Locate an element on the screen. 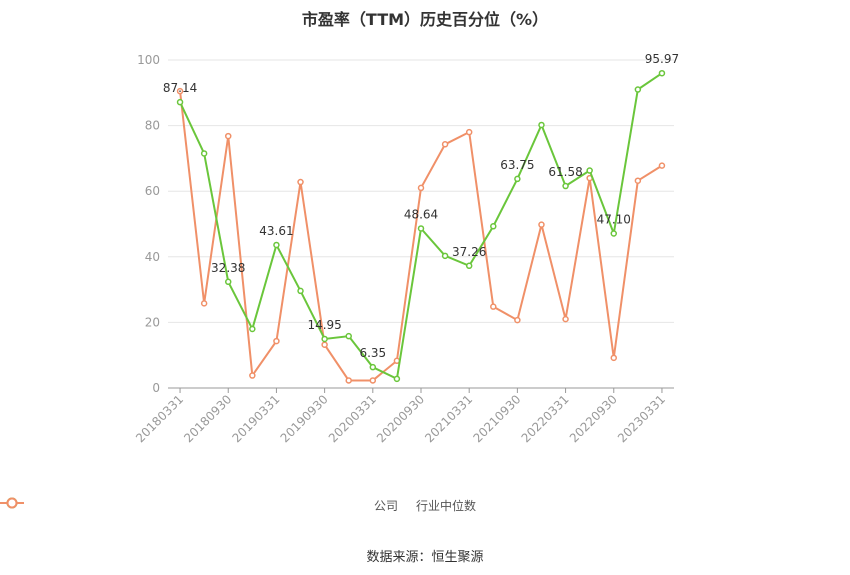 The height and width of the screenshot is (575, 850). y-tick-label: 0 is located at coordinates (156, 388).